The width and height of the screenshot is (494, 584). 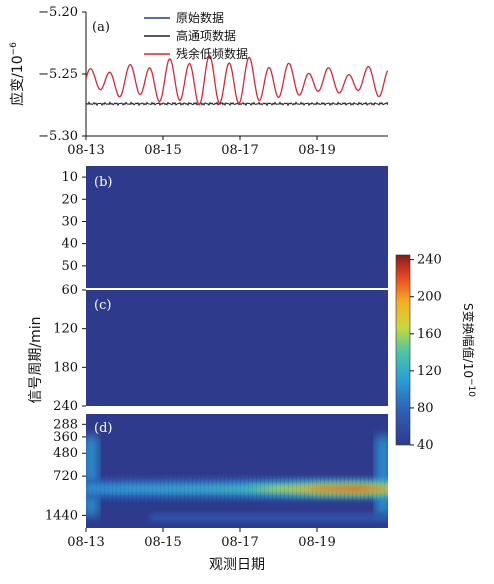 What do you see at coordinates (36, 359) in the screenshot?
I see `shared-ylabel: 信号周期/min` at bounding box center [36, 359].